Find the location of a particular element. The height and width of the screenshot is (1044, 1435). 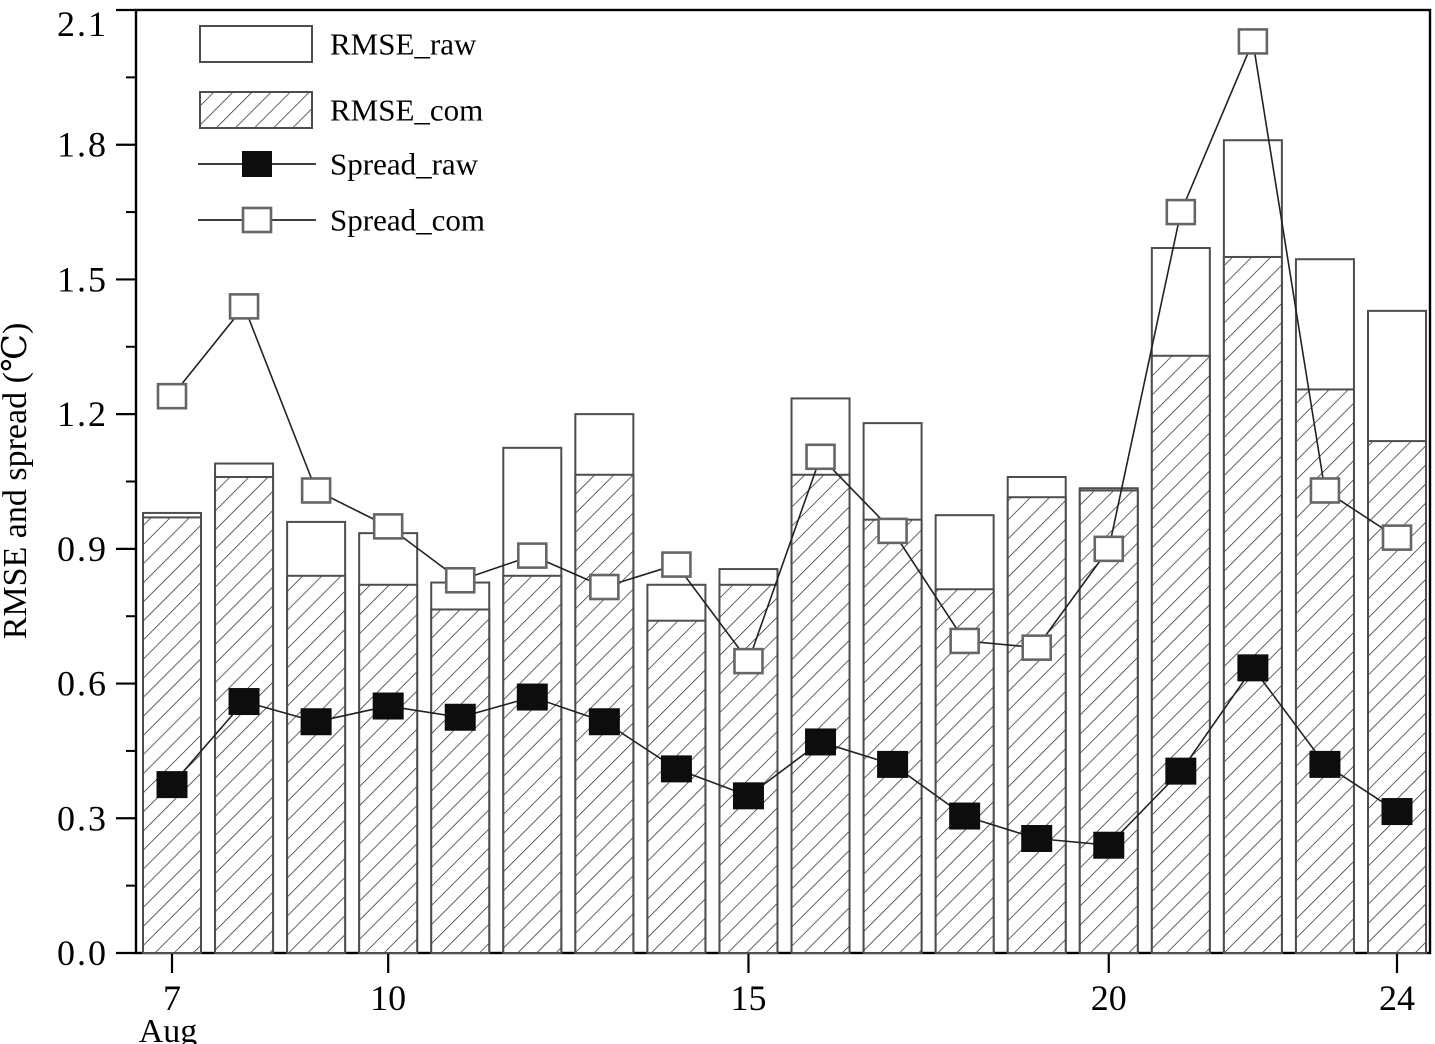

y-tick-label: 0.6 is located at coordinates (82, 684).